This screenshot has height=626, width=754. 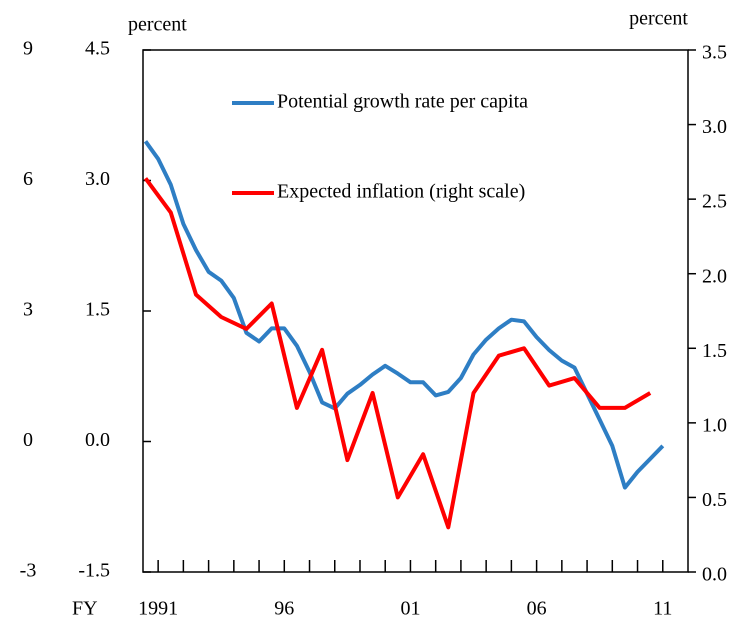 What do you see at coordinates (714, 425) in the screenshot?
I see `y2-tick-label: 1.0` at bounding box center [714, 425].